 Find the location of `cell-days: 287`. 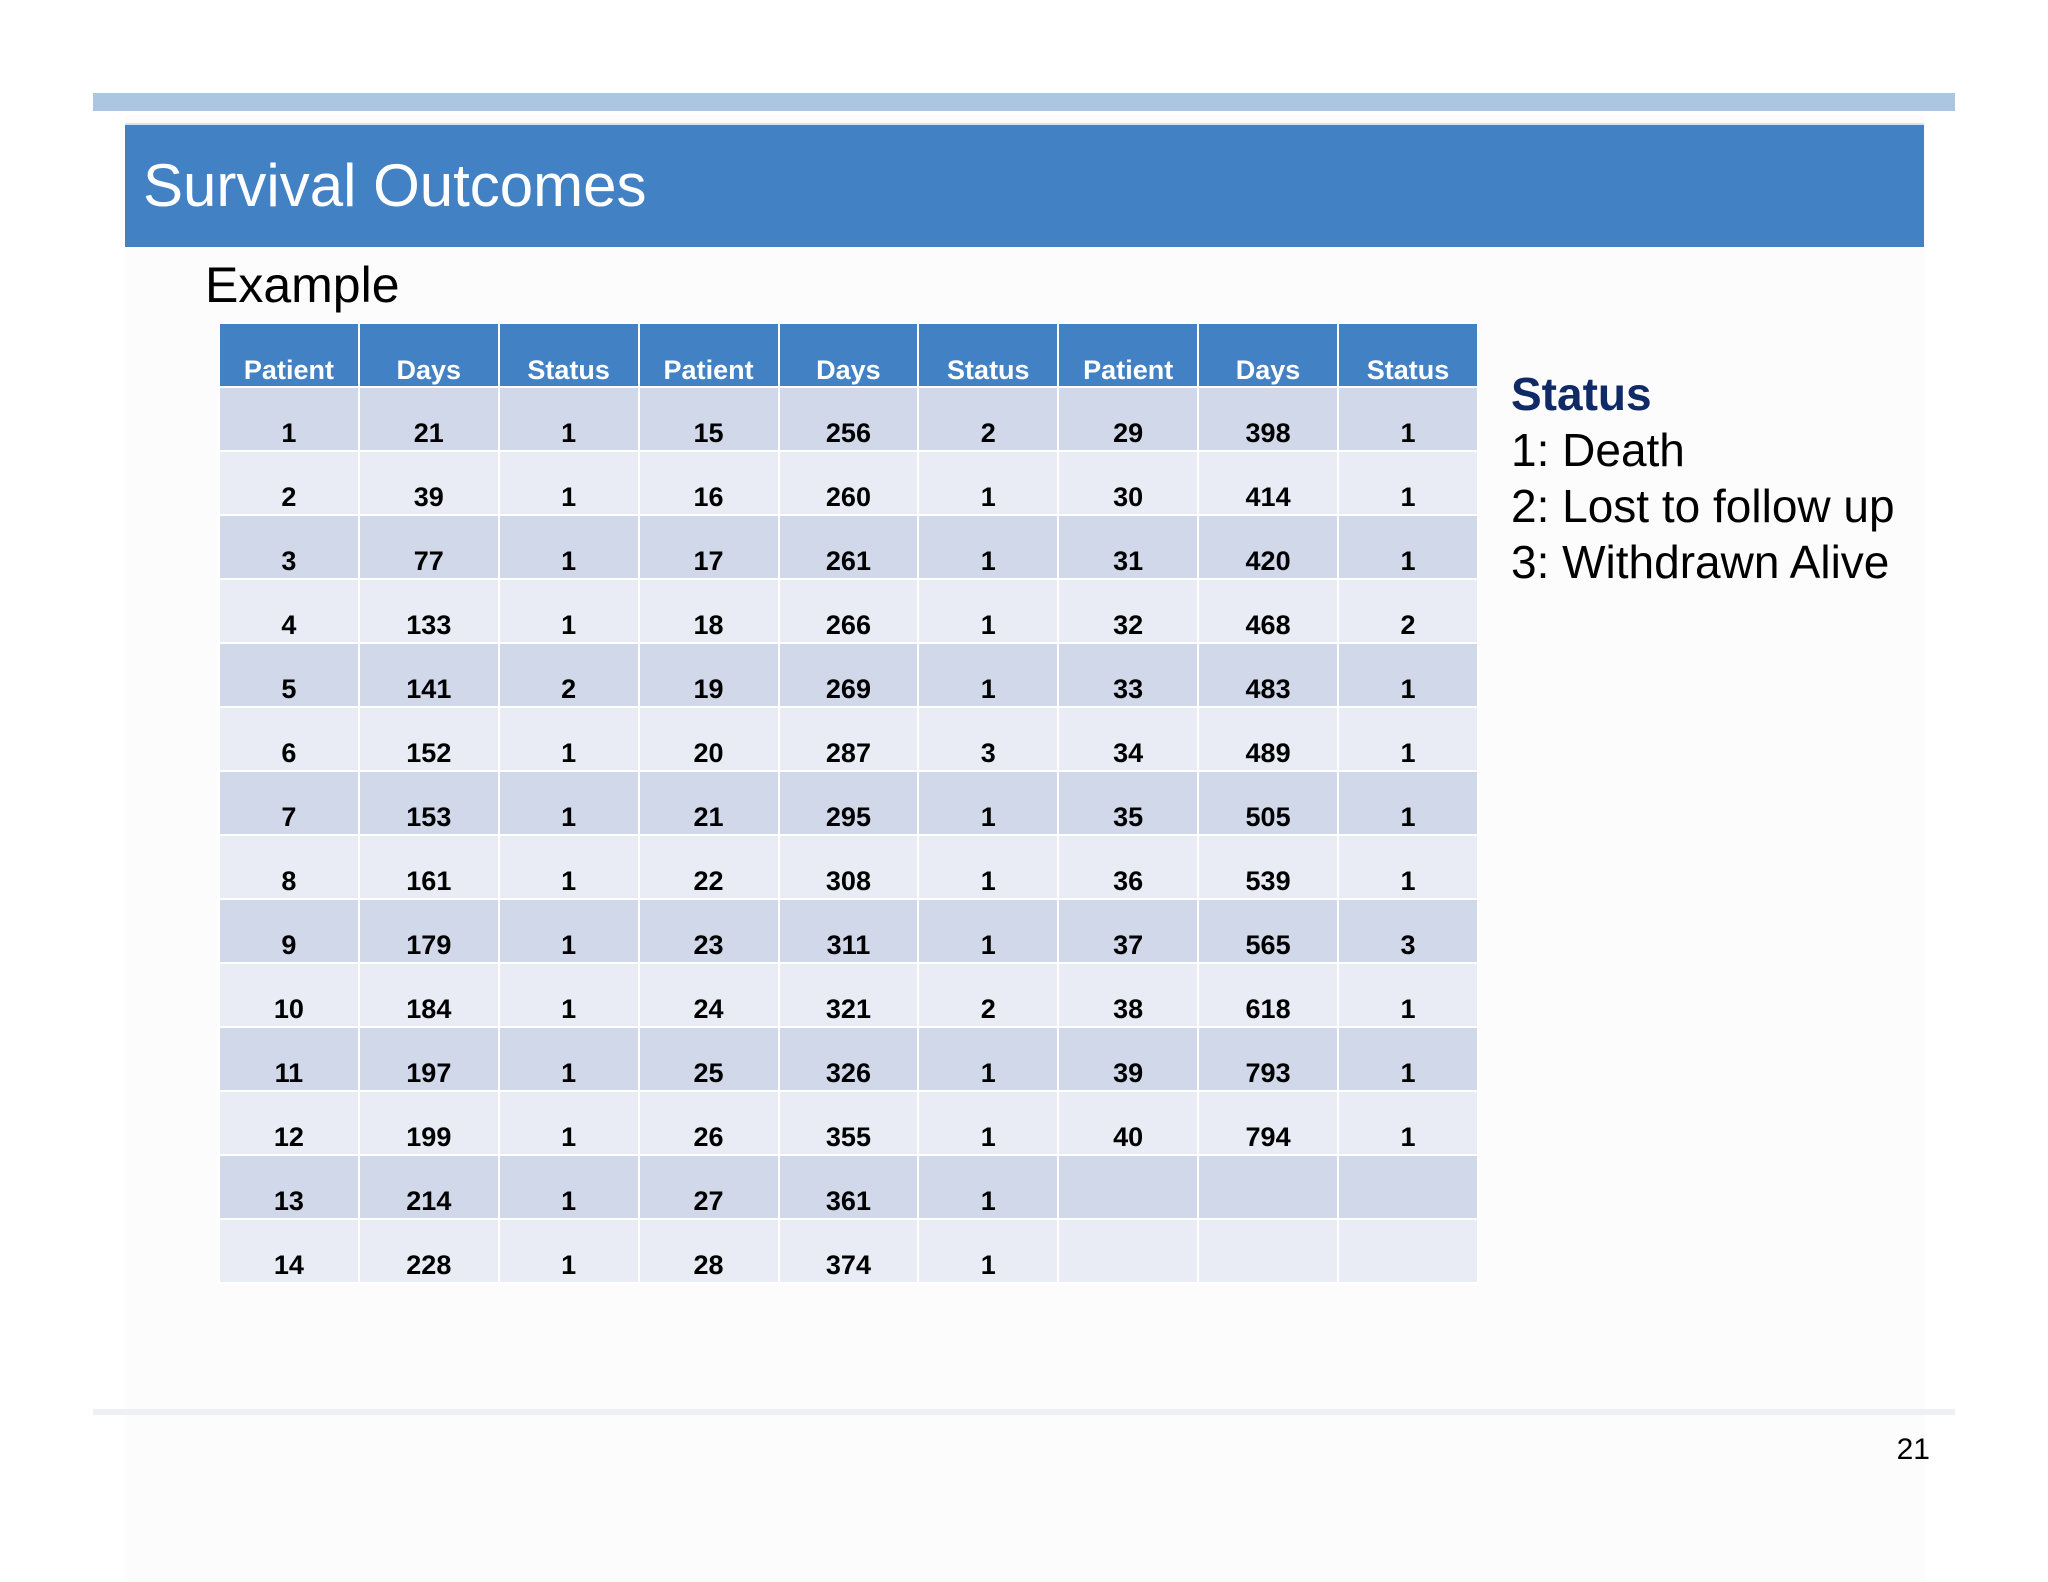

cell-days: 287 is located at coordinates (848, 739).